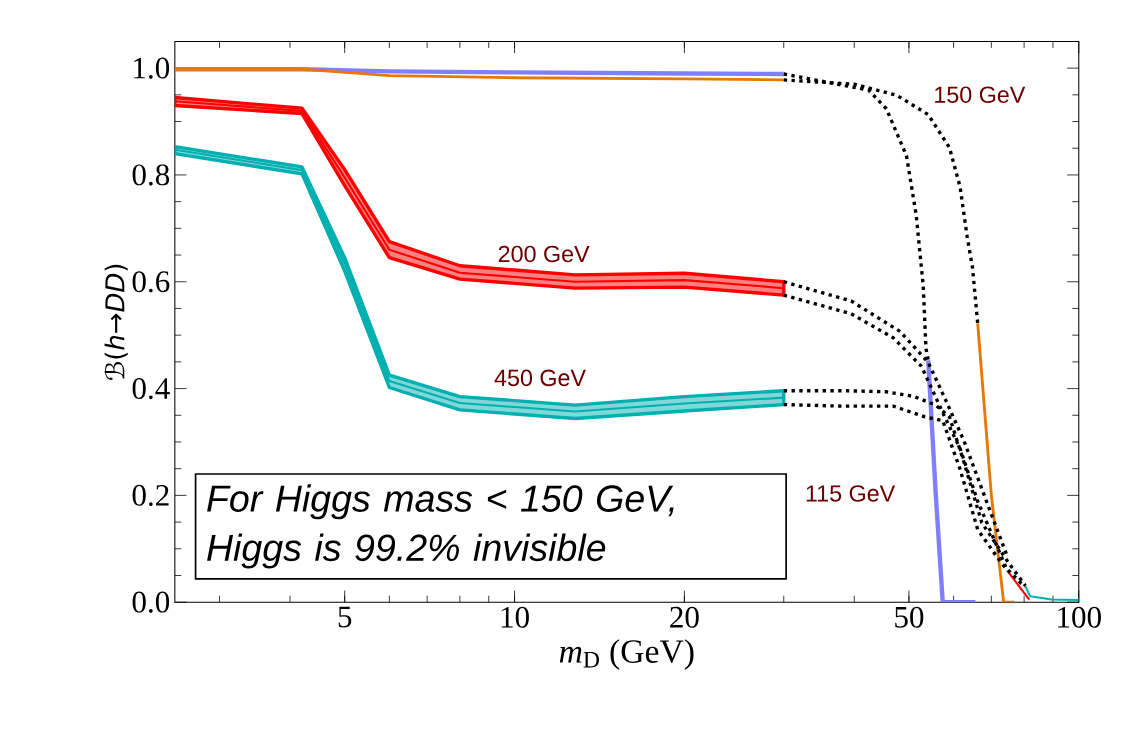 This screenshot has height=734, width=1128. What do you see at coordinates (440, 526) in the screenshot?
I see `annotation: For Higgs mass < 150 GeV, Higgs is 99.2% invisible` at bounding box center [440, 526].